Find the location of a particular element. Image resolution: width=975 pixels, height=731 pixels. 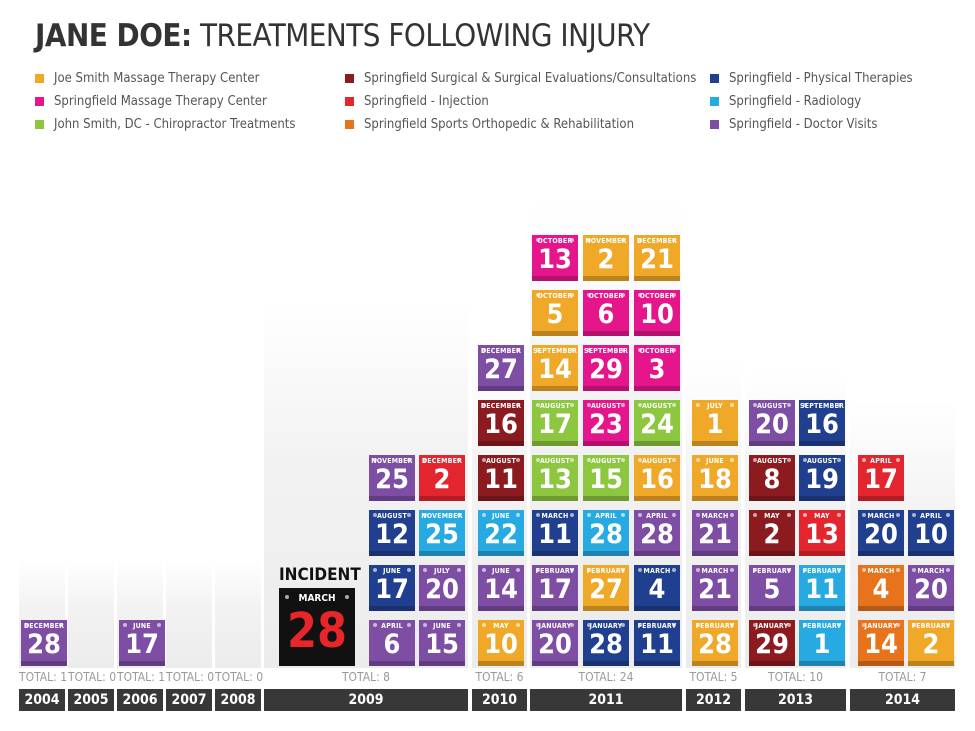

treatment-tile: SEPTEMBER 16 is located at coordinates (822, 423).